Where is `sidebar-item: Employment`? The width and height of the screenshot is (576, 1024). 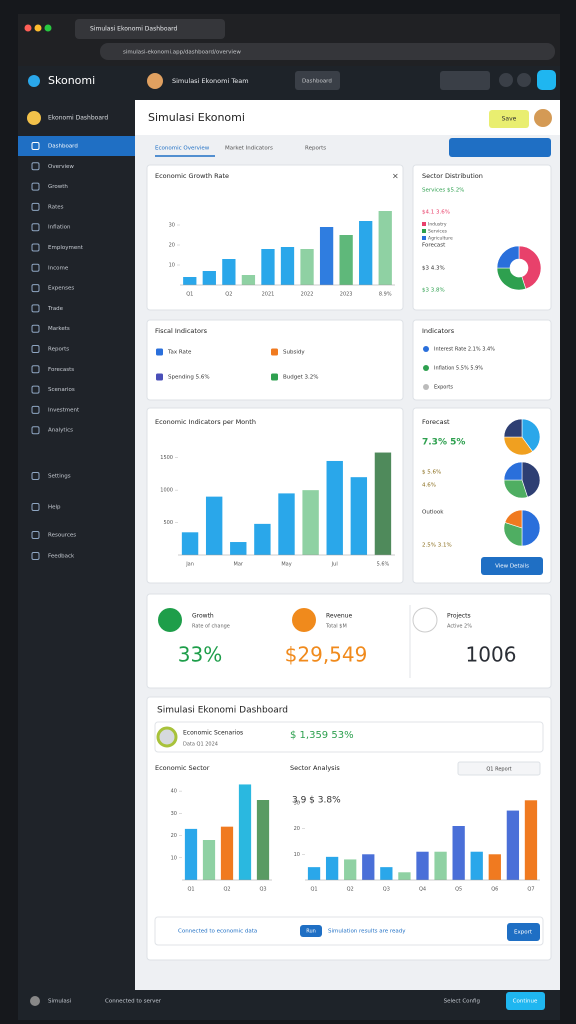 sidebar-item: Employment is located at coordinates (66, 248).